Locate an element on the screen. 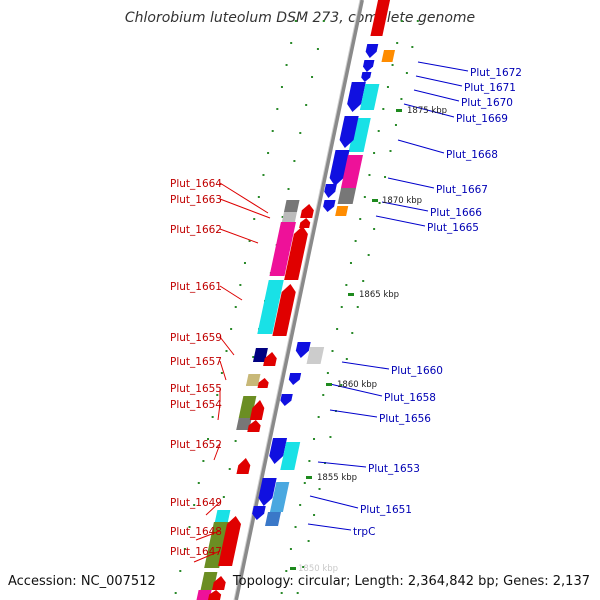  tick-label-1865-kbp: 1865 kbp is located at coordinates (379, 295).